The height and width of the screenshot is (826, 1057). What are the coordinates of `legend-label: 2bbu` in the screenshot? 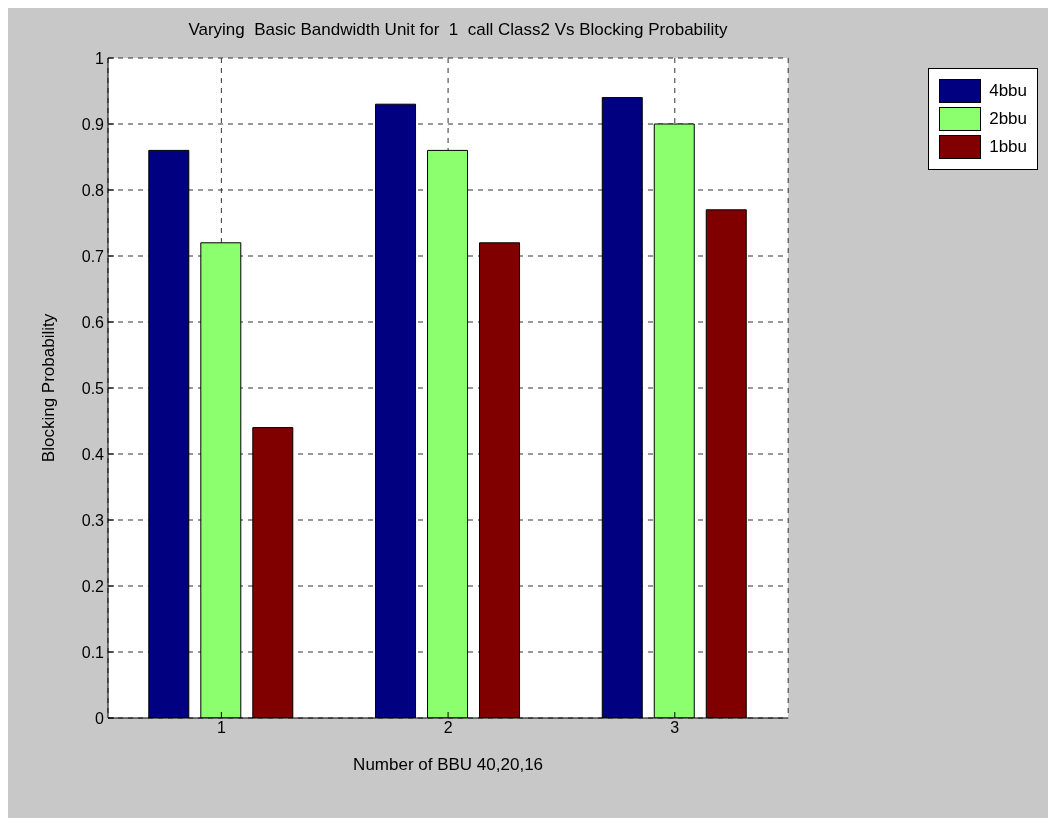 It's located at (1008, 119).